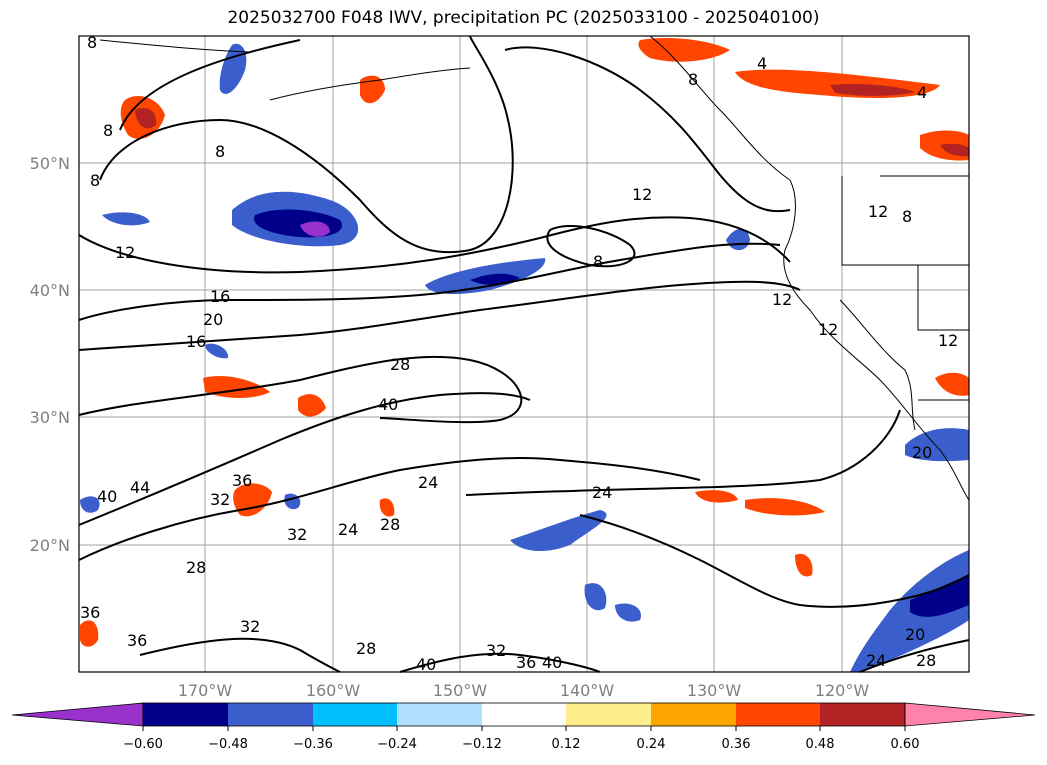 The width and height of the screenshot is (1047, 765). I want to click on longitude-labels: 170°W 160°W 150°W 140°W 130°W 120°W, so click(524, 690).